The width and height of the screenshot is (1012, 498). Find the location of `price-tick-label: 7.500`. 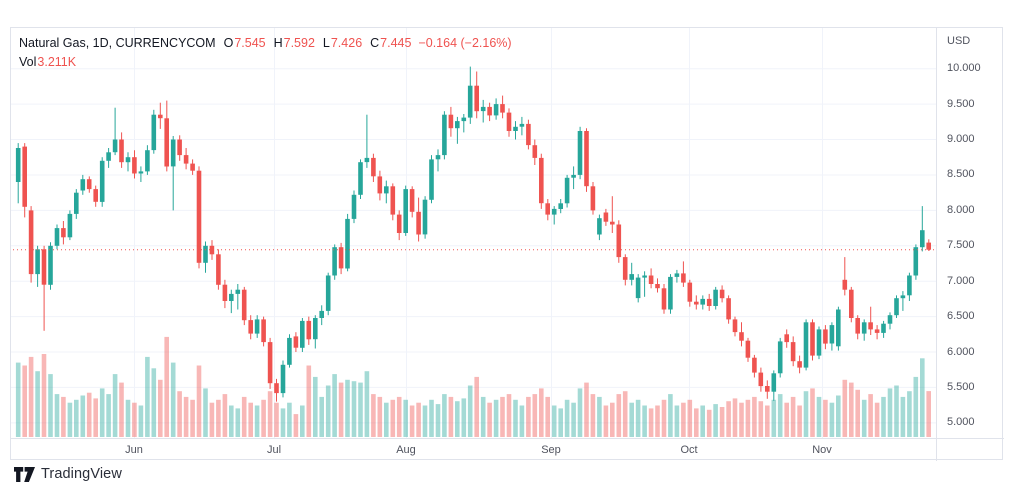

price-tick-label: 7.500 is located at coordinates (961, 245).